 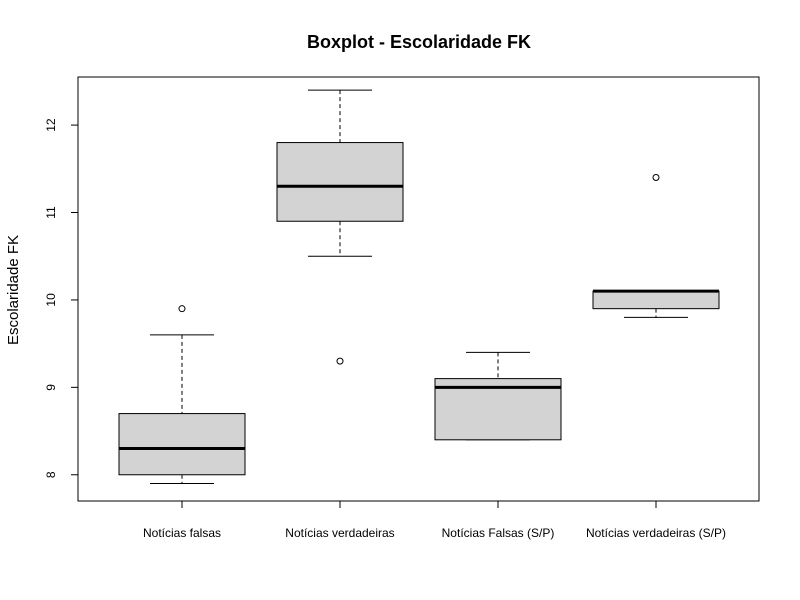 I want to click on x-category-label: Notícias verdadeiras (S/P), so click(x=656, y=533).